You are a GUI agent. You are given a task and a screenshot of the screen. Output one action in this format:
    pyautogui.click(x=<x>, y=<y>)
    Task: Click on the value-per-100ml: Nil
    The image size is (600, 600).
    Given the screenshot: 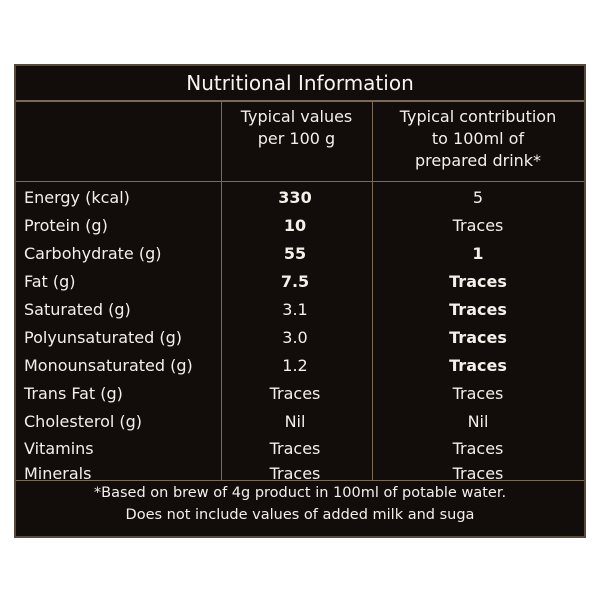 What is the action you would take?
    pyautogui.click(x=478, y=421)
    